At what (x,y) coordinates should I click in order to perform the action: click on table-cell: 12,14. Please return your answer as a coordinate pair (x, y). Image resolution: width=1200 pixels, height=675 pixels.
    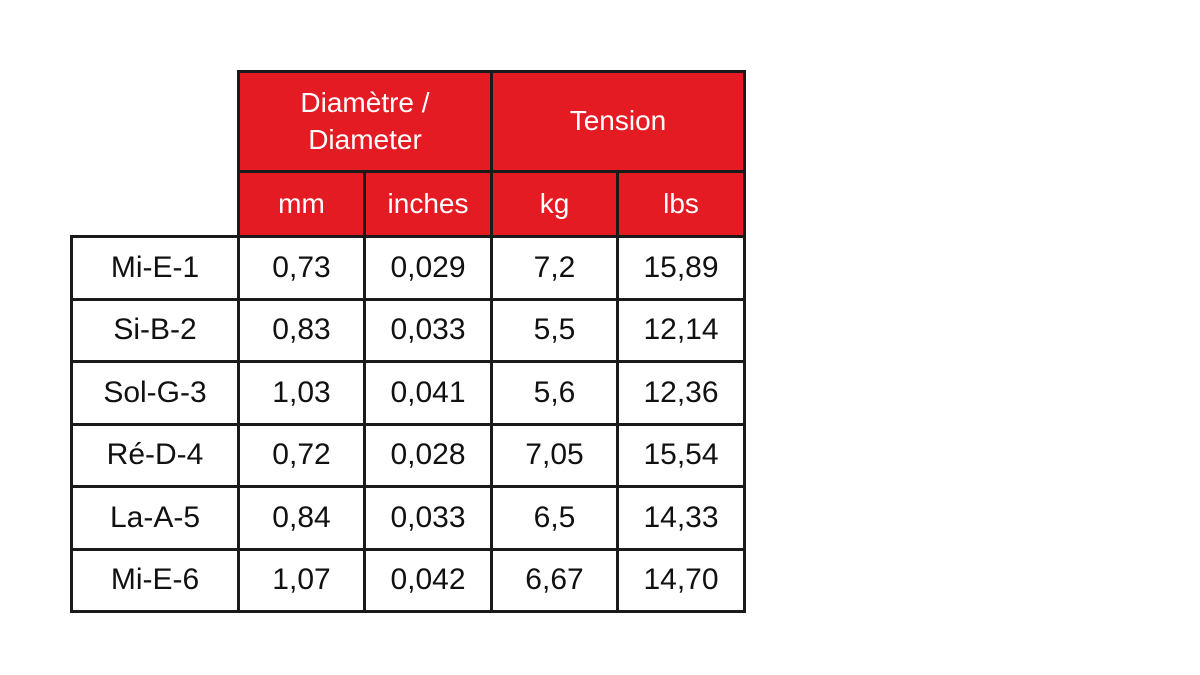
    Looking at the image, I should click on (681, 330).